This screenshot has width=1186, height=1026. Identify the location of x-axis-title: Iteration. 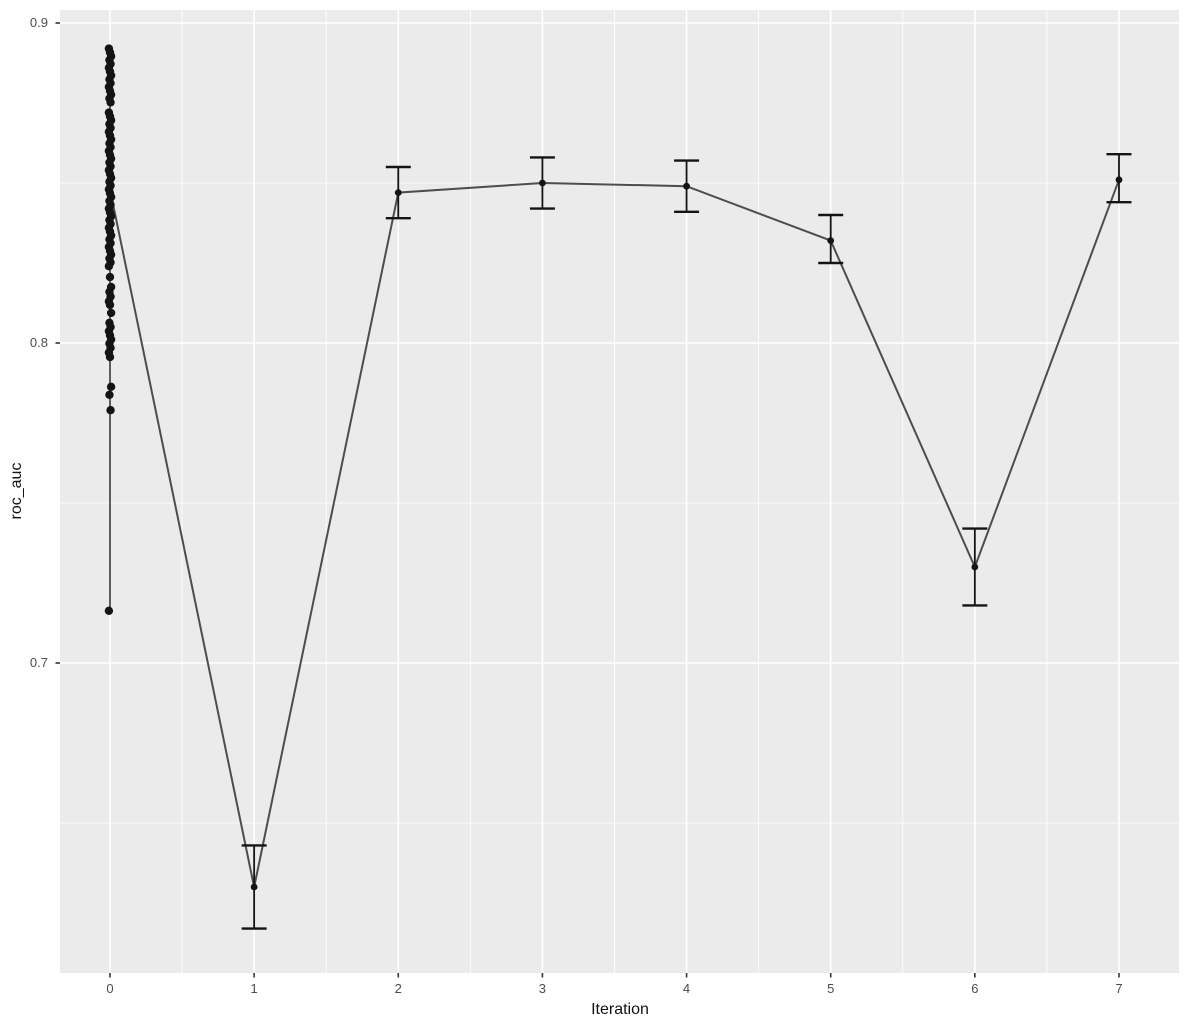
(620, 1009).